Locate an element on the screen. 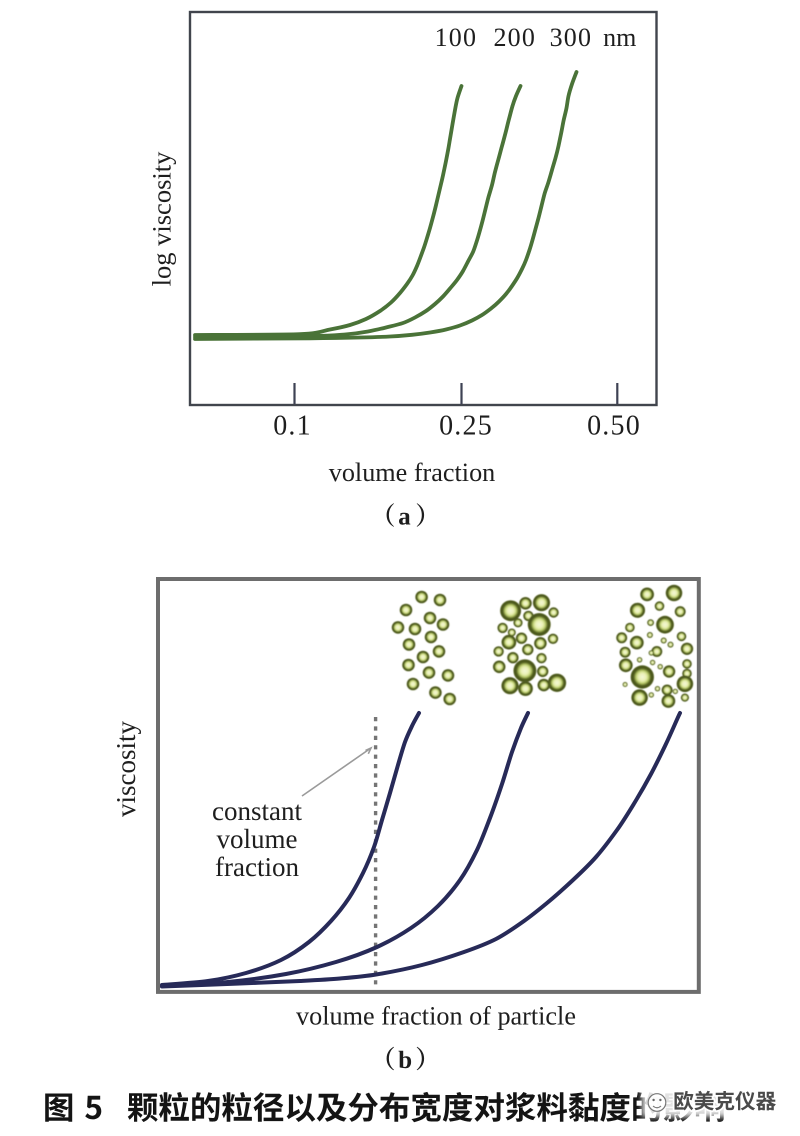 The height and width of the screenshot is (1136, 800). svg-text: volume fraction is located at coordinates (412, 472).